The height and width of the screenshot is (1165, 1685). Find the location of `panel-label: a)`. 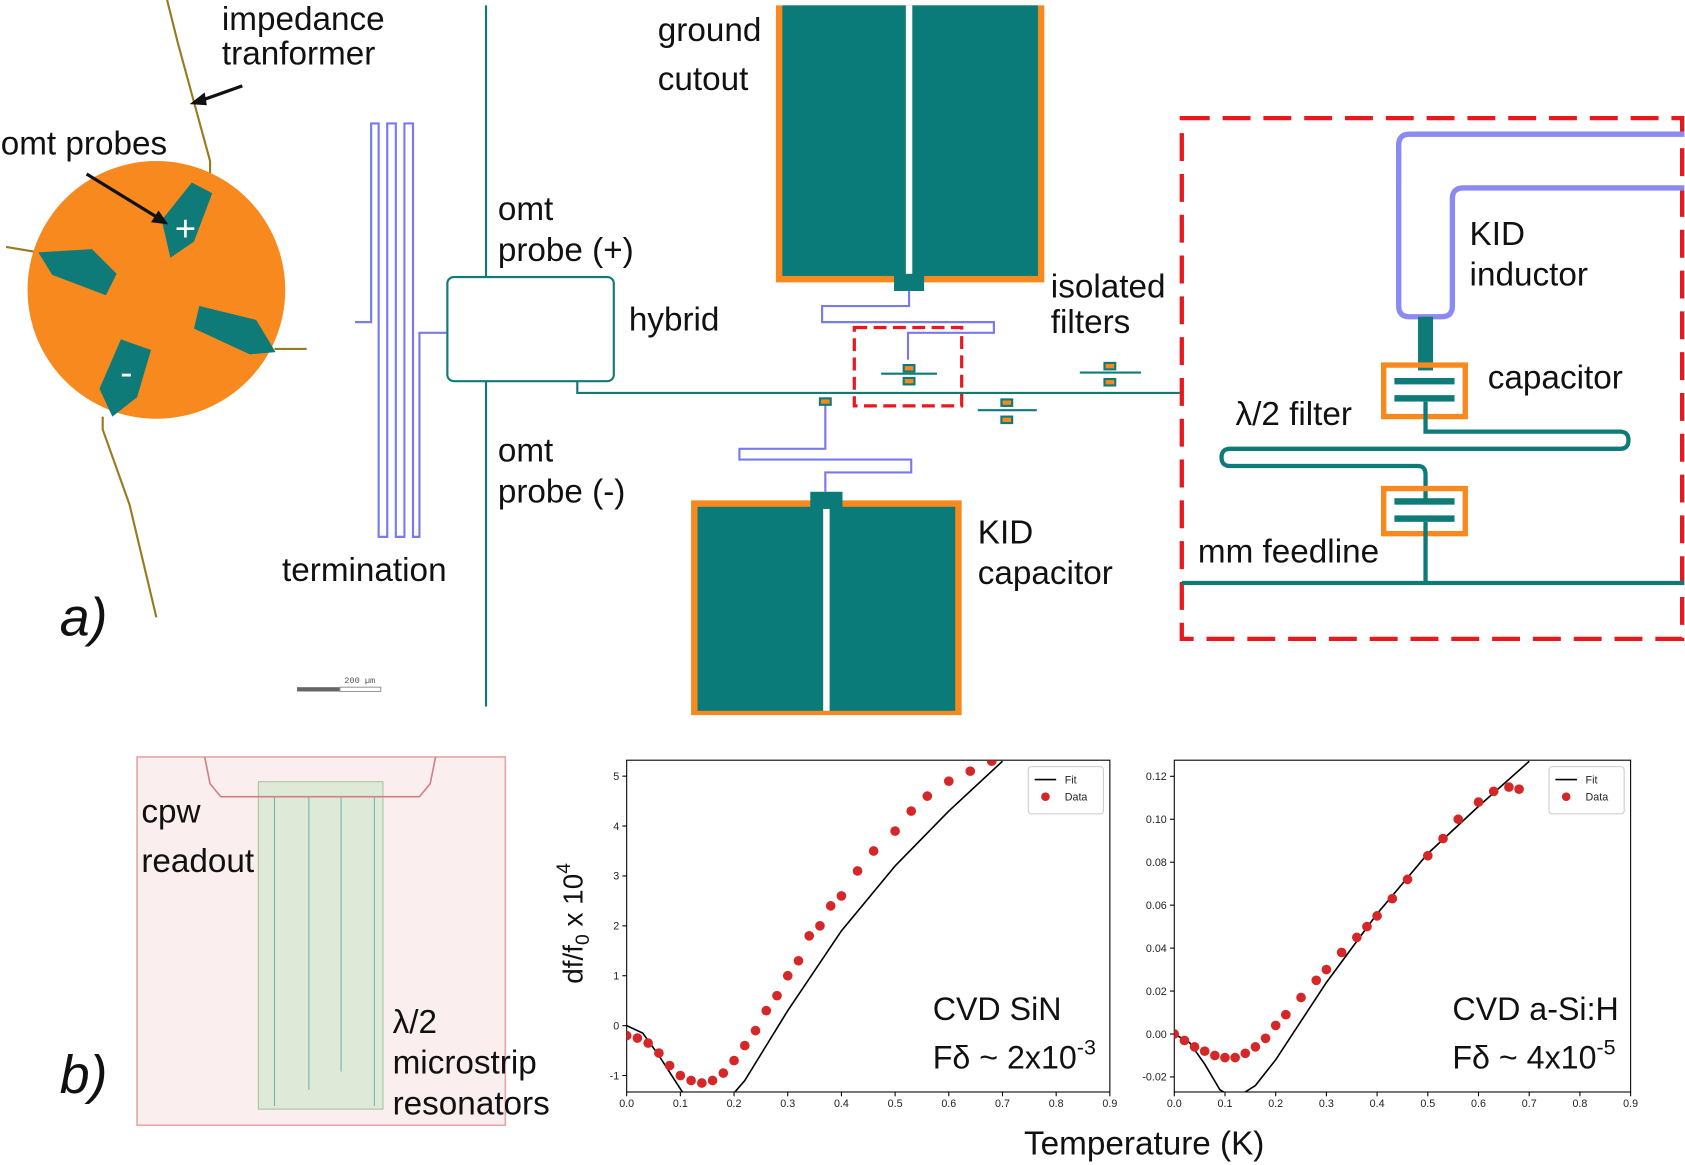

panel-label: a) is located at coordinates (84, 618).